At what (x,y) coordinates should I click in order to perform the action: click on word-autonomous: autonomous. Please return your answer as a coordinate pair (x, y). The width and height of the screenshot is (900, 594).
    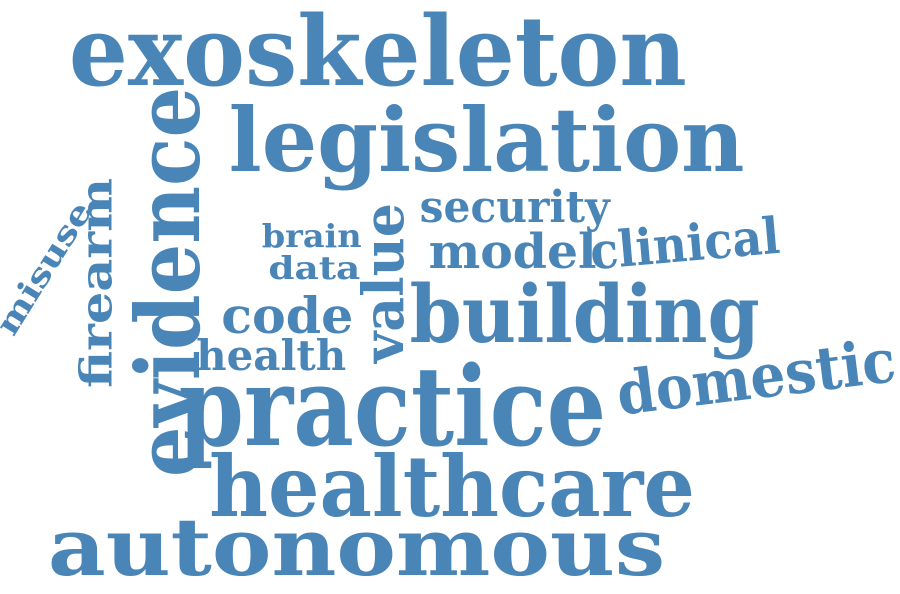
    Looking at the image, I should click on (357, 547).